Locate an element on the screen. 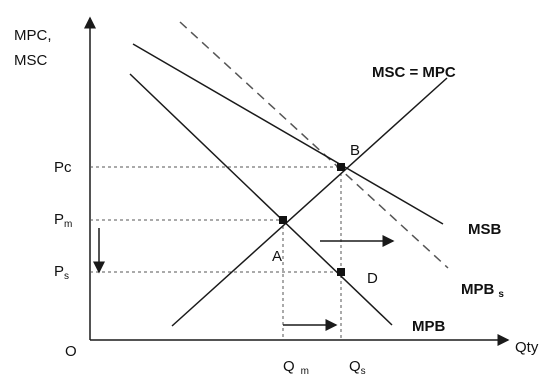  pc-label: Pc is located at coordinates (63, 167).